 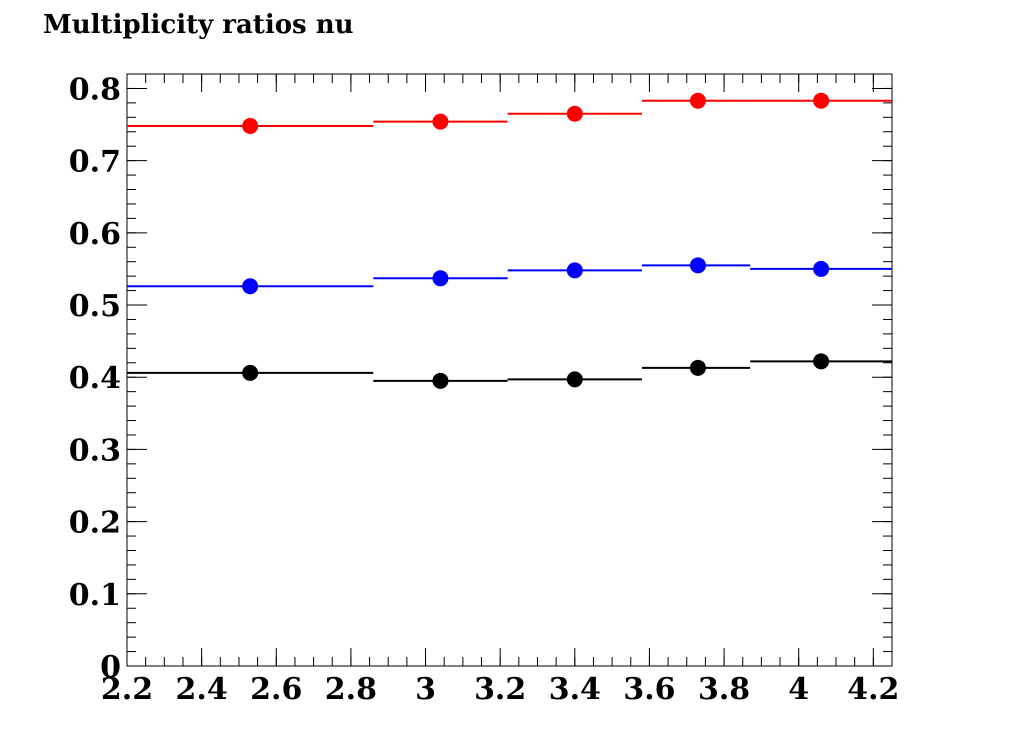 I want to click on y-tick-label: 0.1, so click(x=95, y=595).